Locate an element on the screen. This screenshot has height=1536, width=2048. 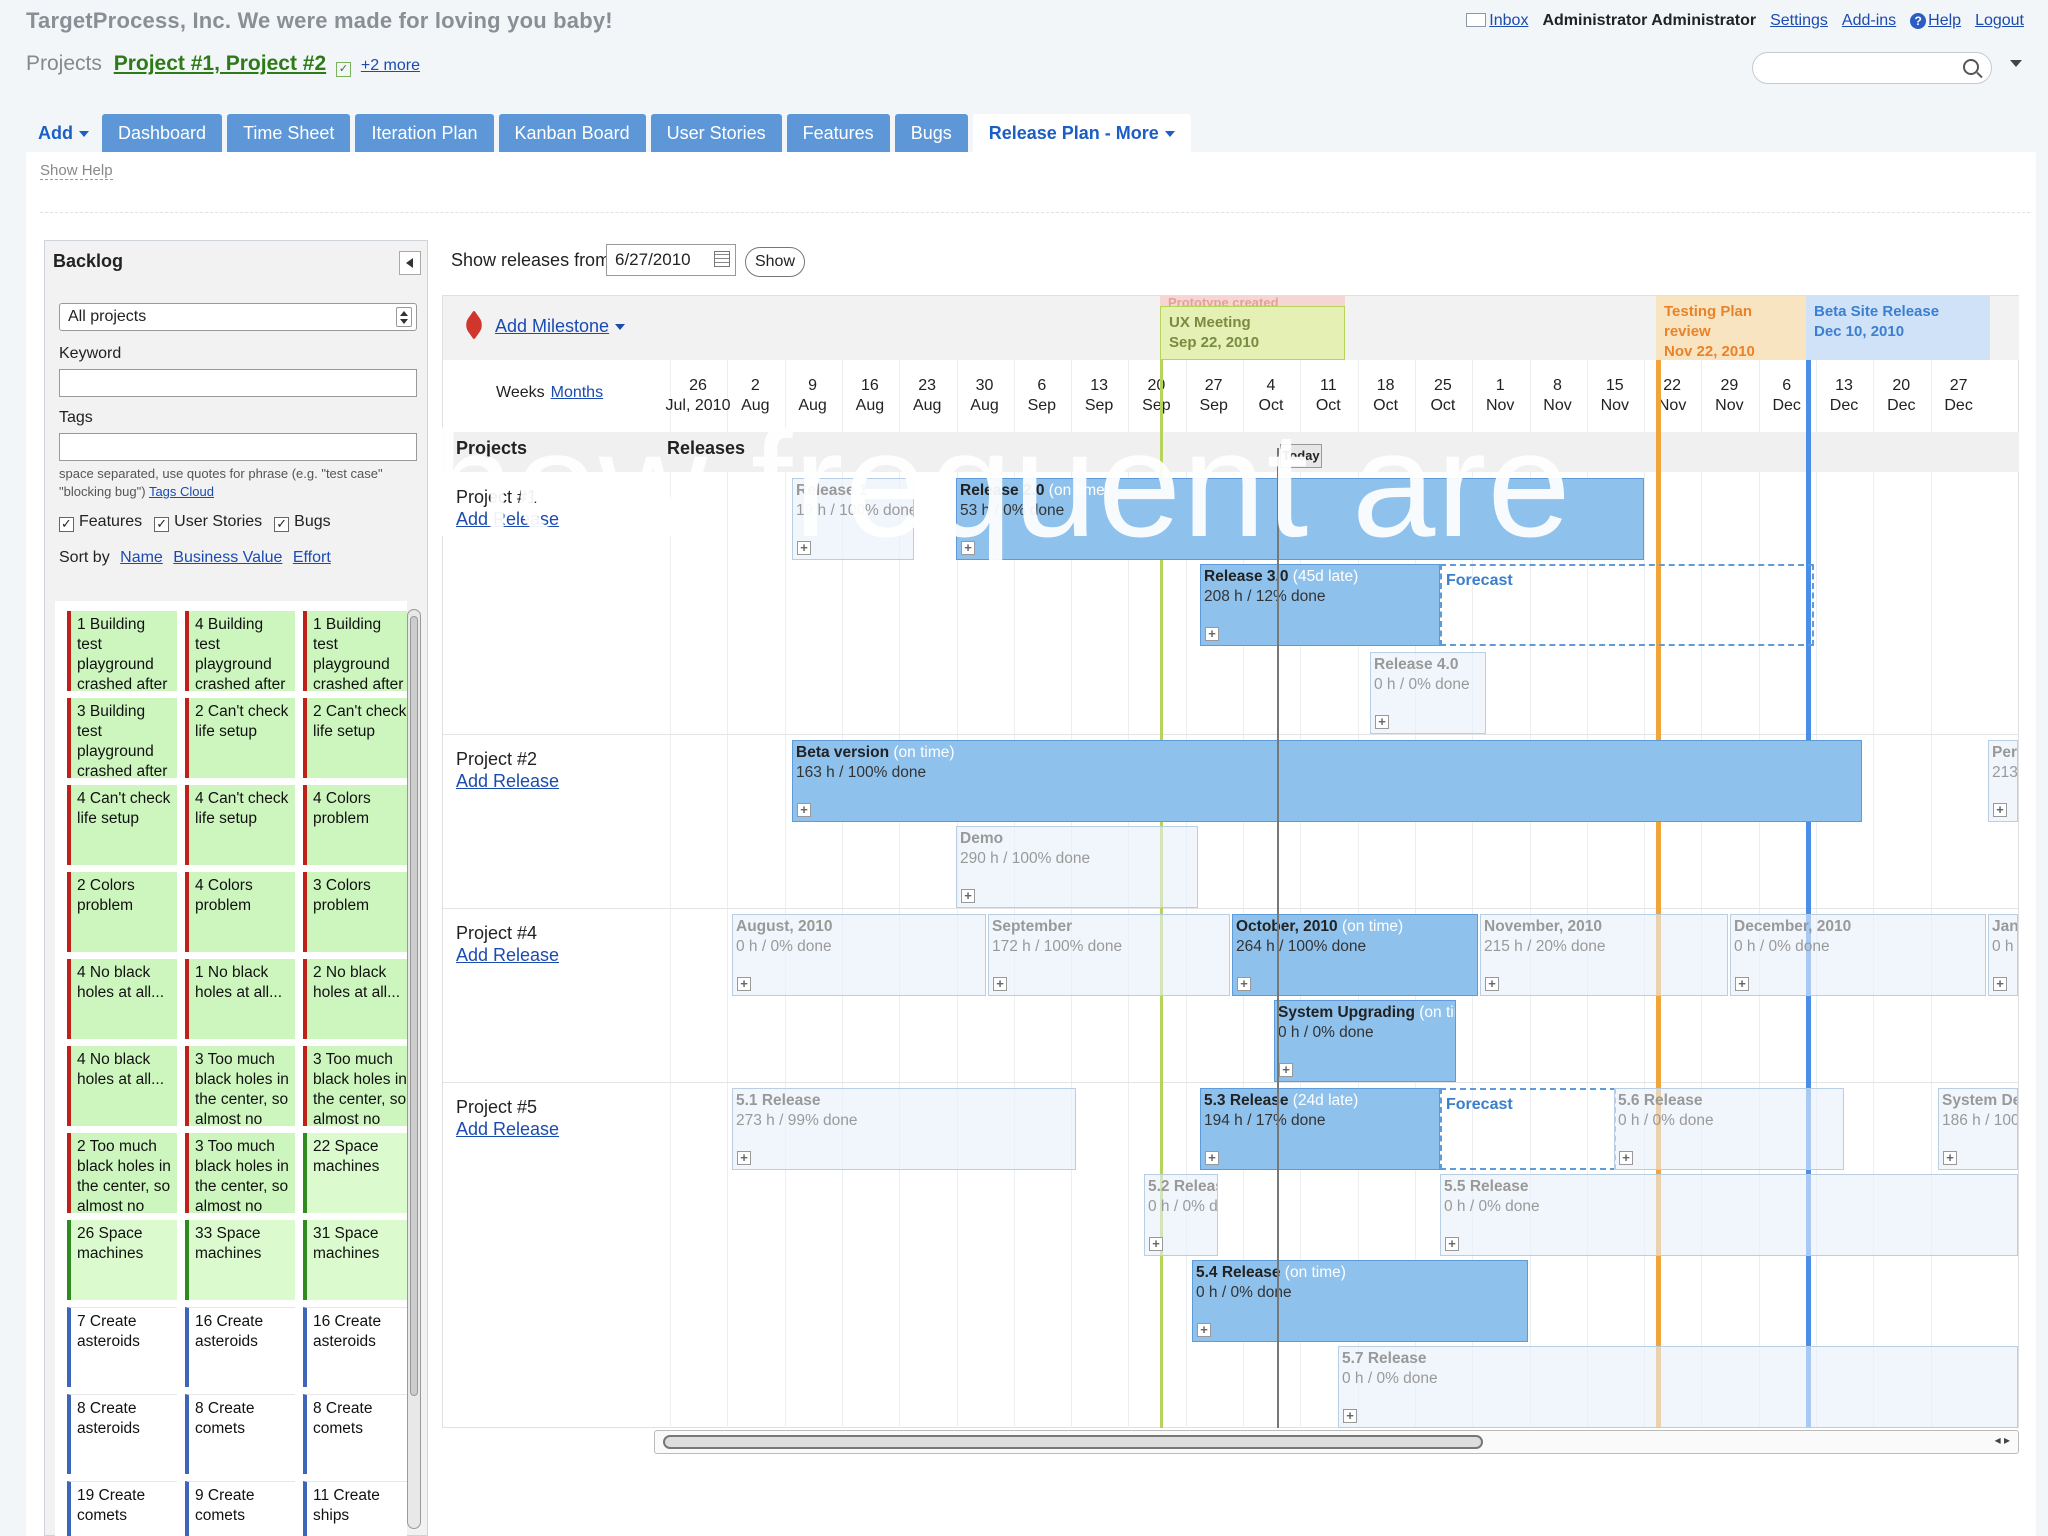
more-projects-link: +2 more is located at coordinates (390, 65).